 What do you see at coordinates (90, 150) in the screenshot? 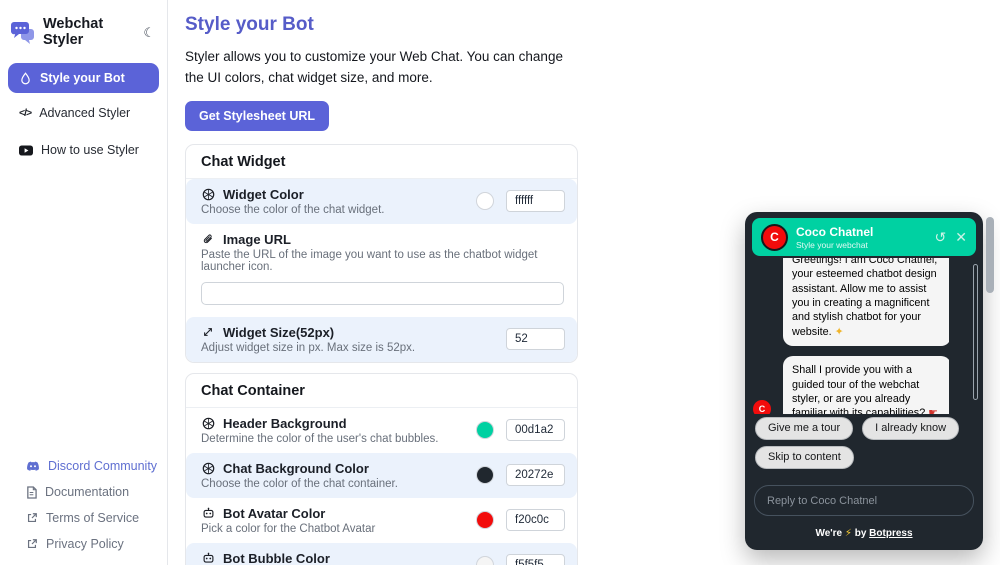
I see `sidebar-item-label: How to use Styler` at bounding box center [90, 150].